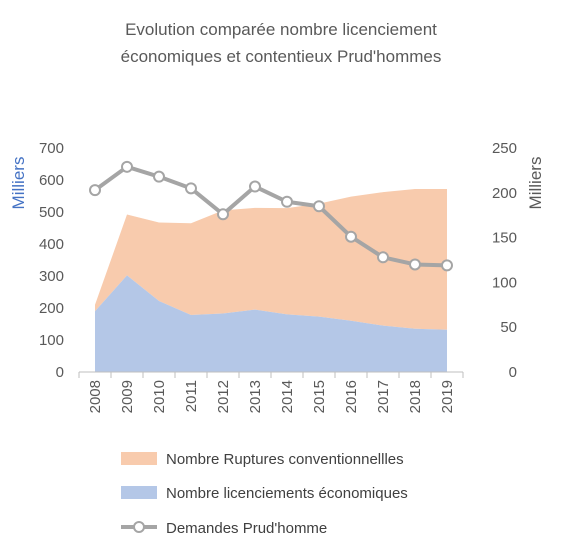 This screenshot has height=555, width=562. I want to click on chart-title-line-2: économiques et contentieux Prud'hommes, so click(281, 56).